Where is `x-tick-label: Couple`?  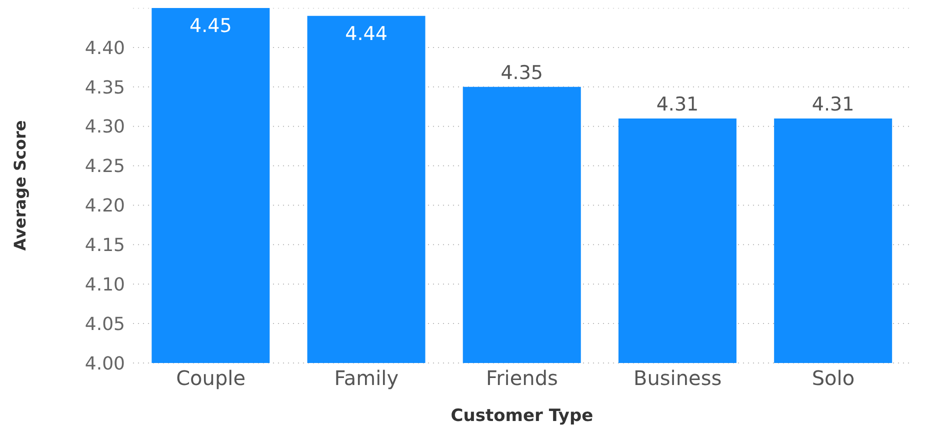 x-tick-label: Couple is located at coordinates (211, 378).